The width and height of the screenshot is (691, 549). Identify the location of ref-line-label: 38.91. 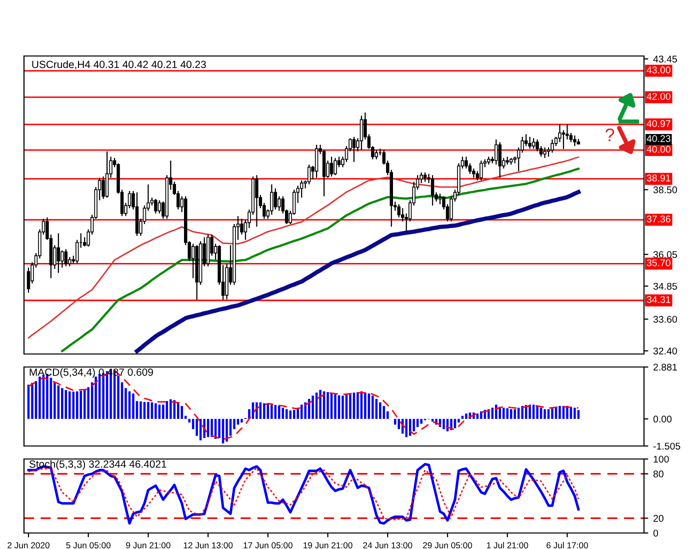
(658, 178).